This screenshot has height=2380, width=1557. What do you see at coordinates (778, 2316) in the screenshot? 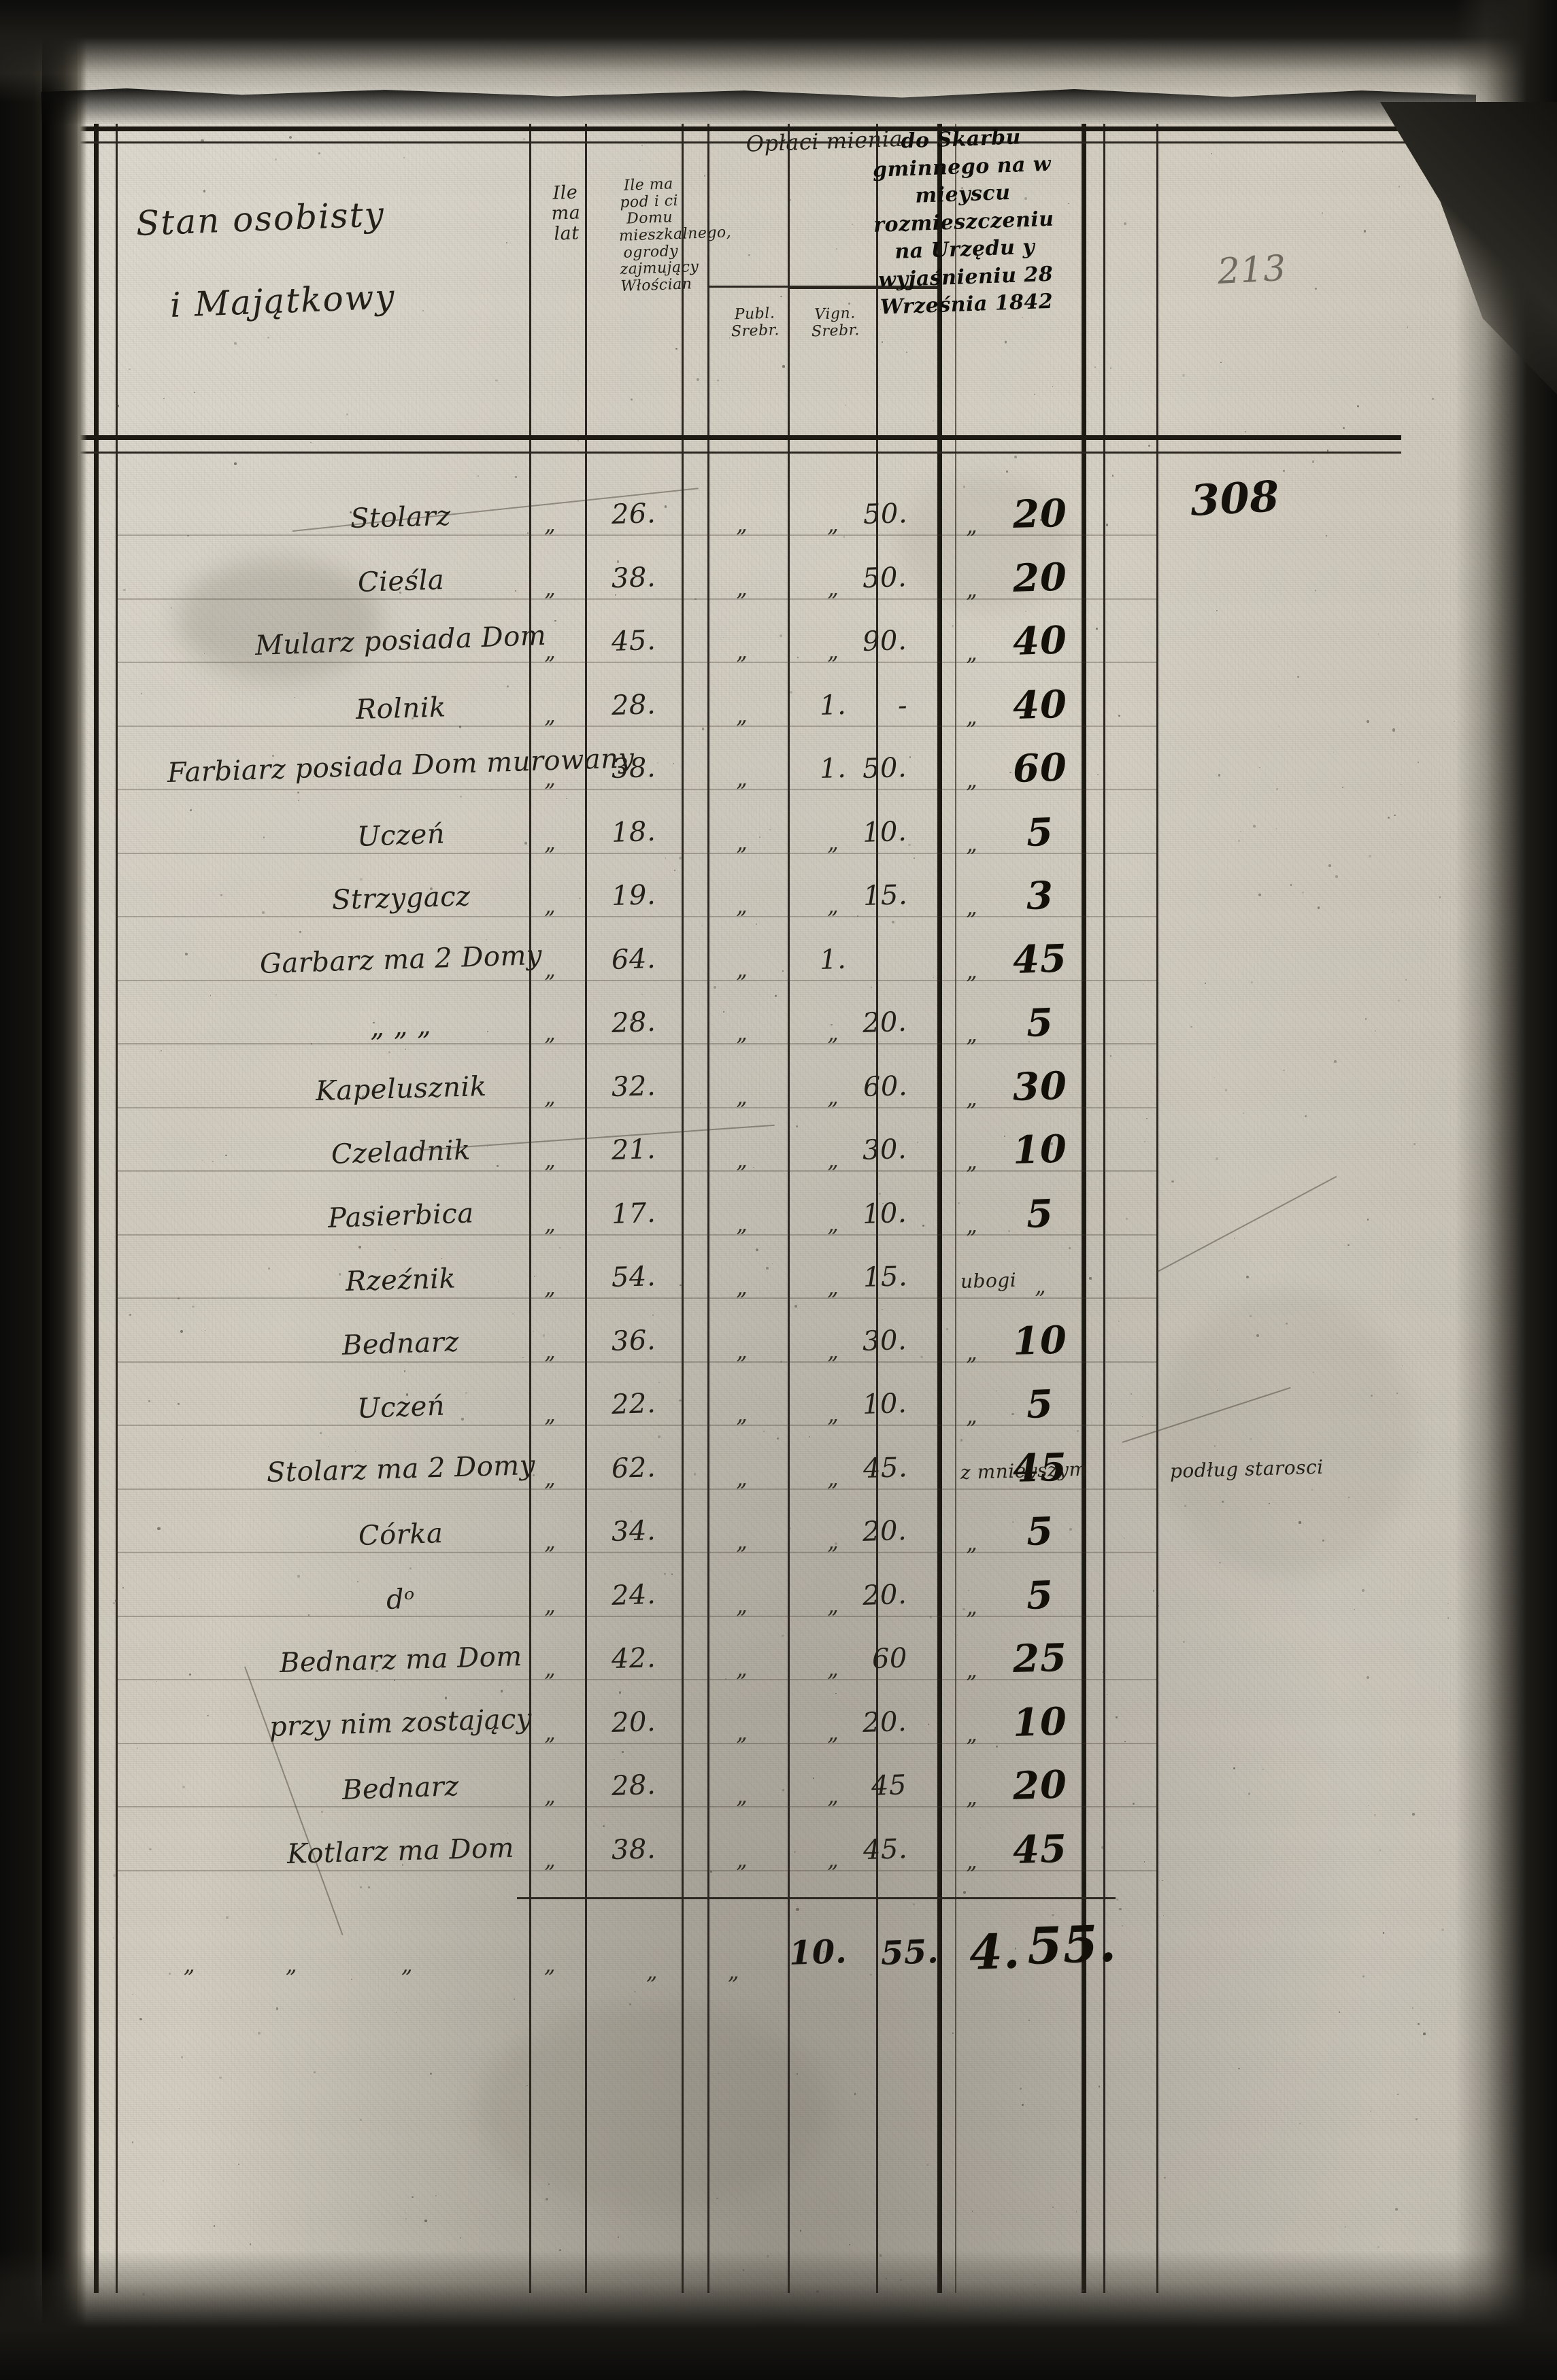
I see `bottom-edge-shadow` at bounding box center [778, 2316].